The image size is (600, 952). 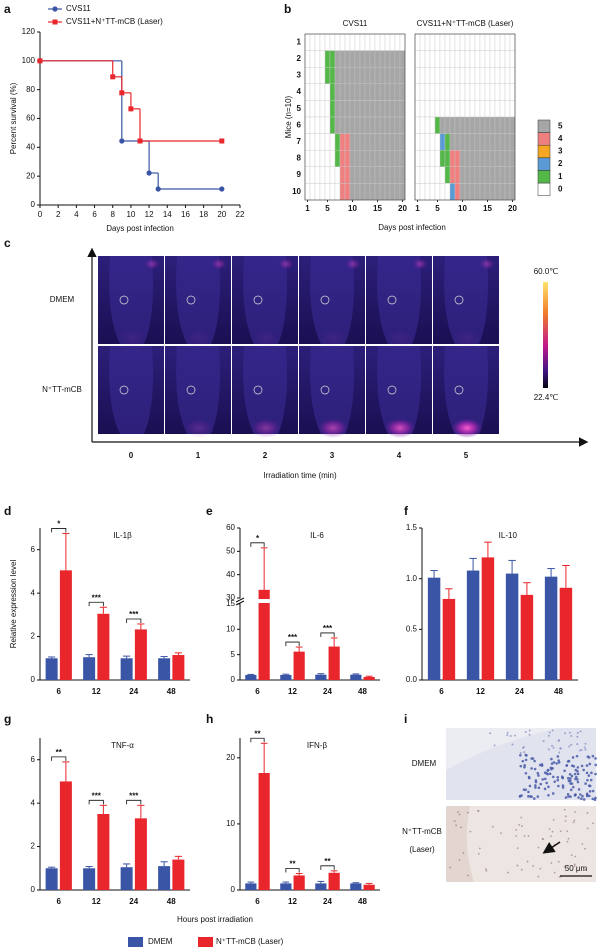 What do you see at coordinates (424, 763) in the screenshot?
I see `row-label: DMEM` at bounding box center [424, 763].